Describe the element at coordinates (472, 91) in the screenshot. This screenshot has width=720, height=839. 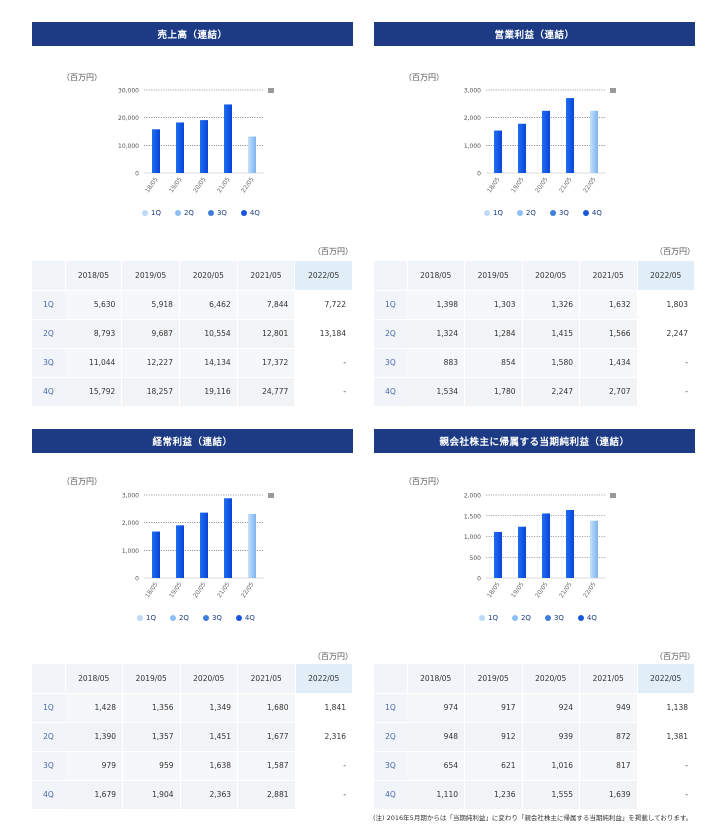
I see `y-tick-label: 3,000` at that location.